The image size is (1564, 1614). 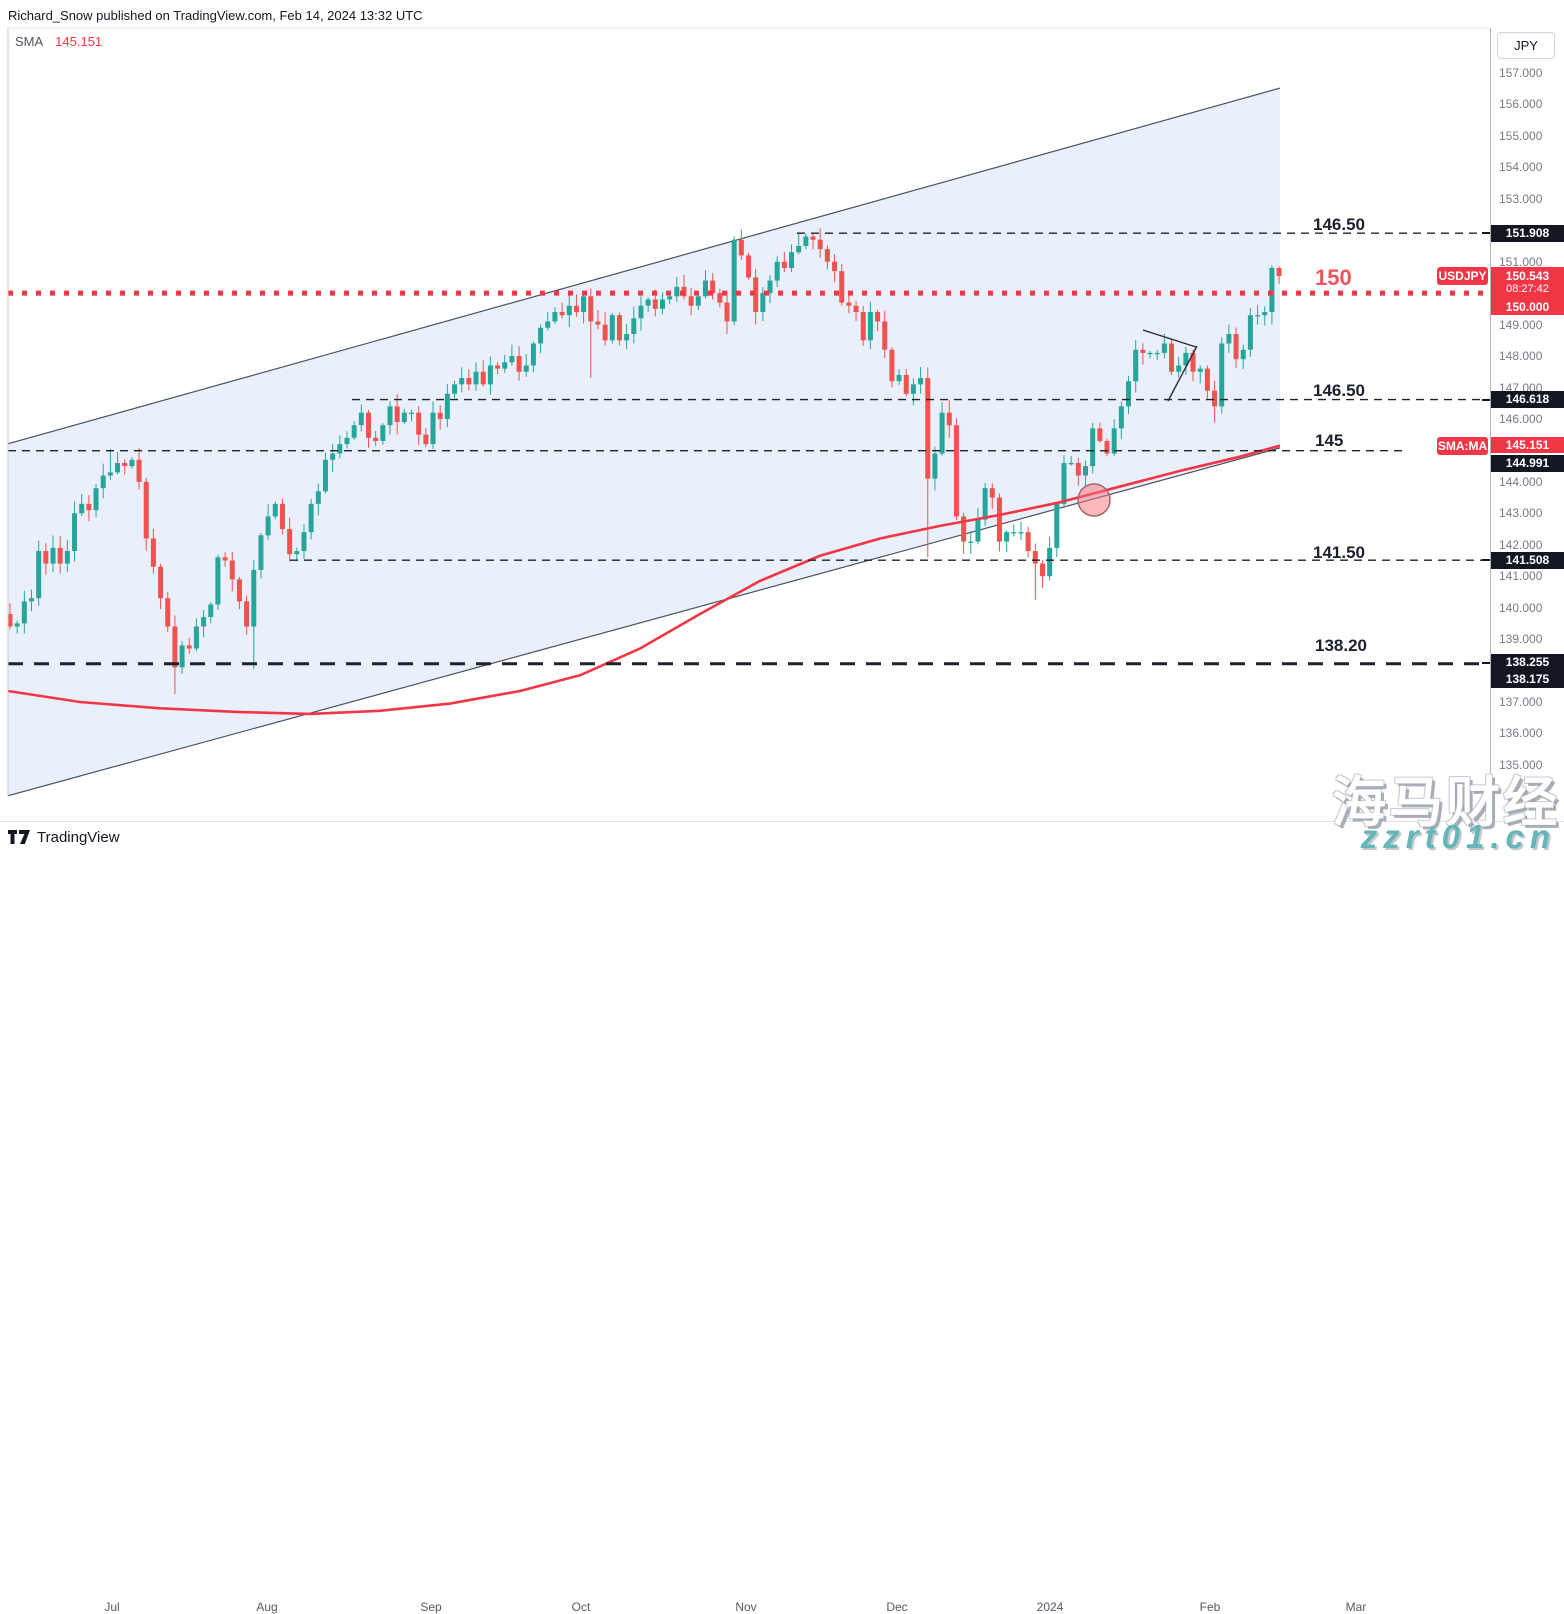 I want to click on last-price-tag: 150.543 08:27:42, so click(x=1527, y=283).